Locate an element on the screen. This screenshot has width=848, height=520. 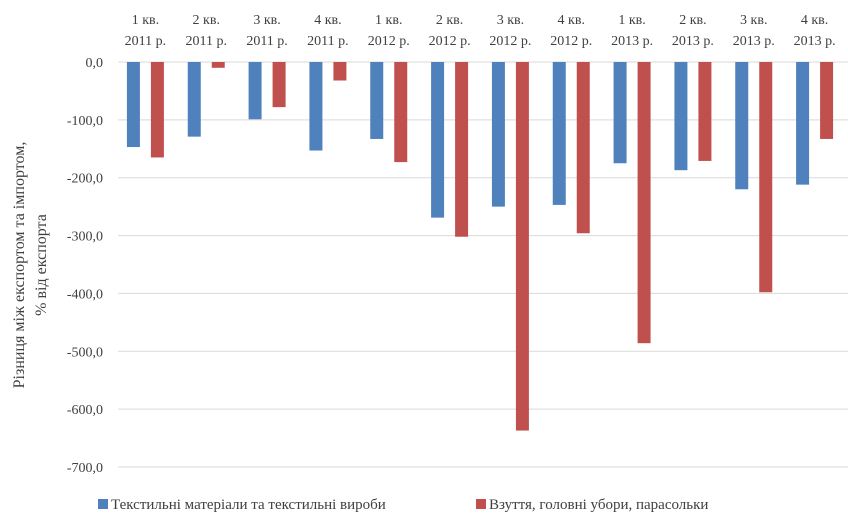
y-tick-label: 0,0 is located at coordinates (95, 63).